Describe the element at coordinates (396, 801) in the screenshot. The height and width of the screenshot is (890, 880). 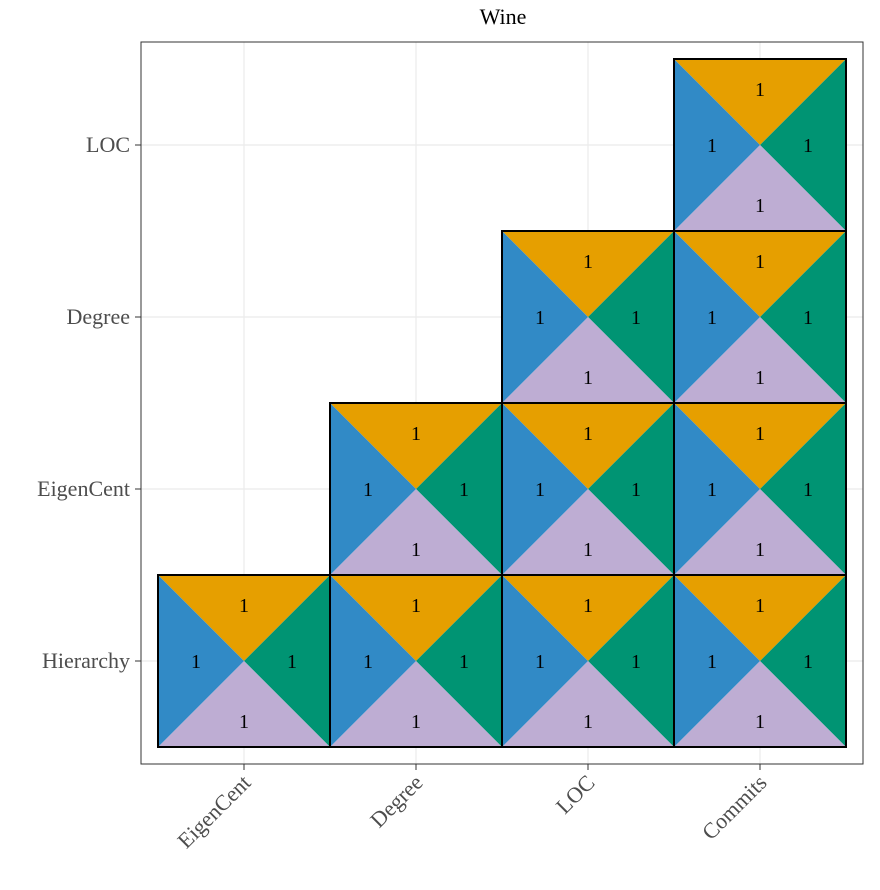
I see `x-tick-label: Degree` at that location.